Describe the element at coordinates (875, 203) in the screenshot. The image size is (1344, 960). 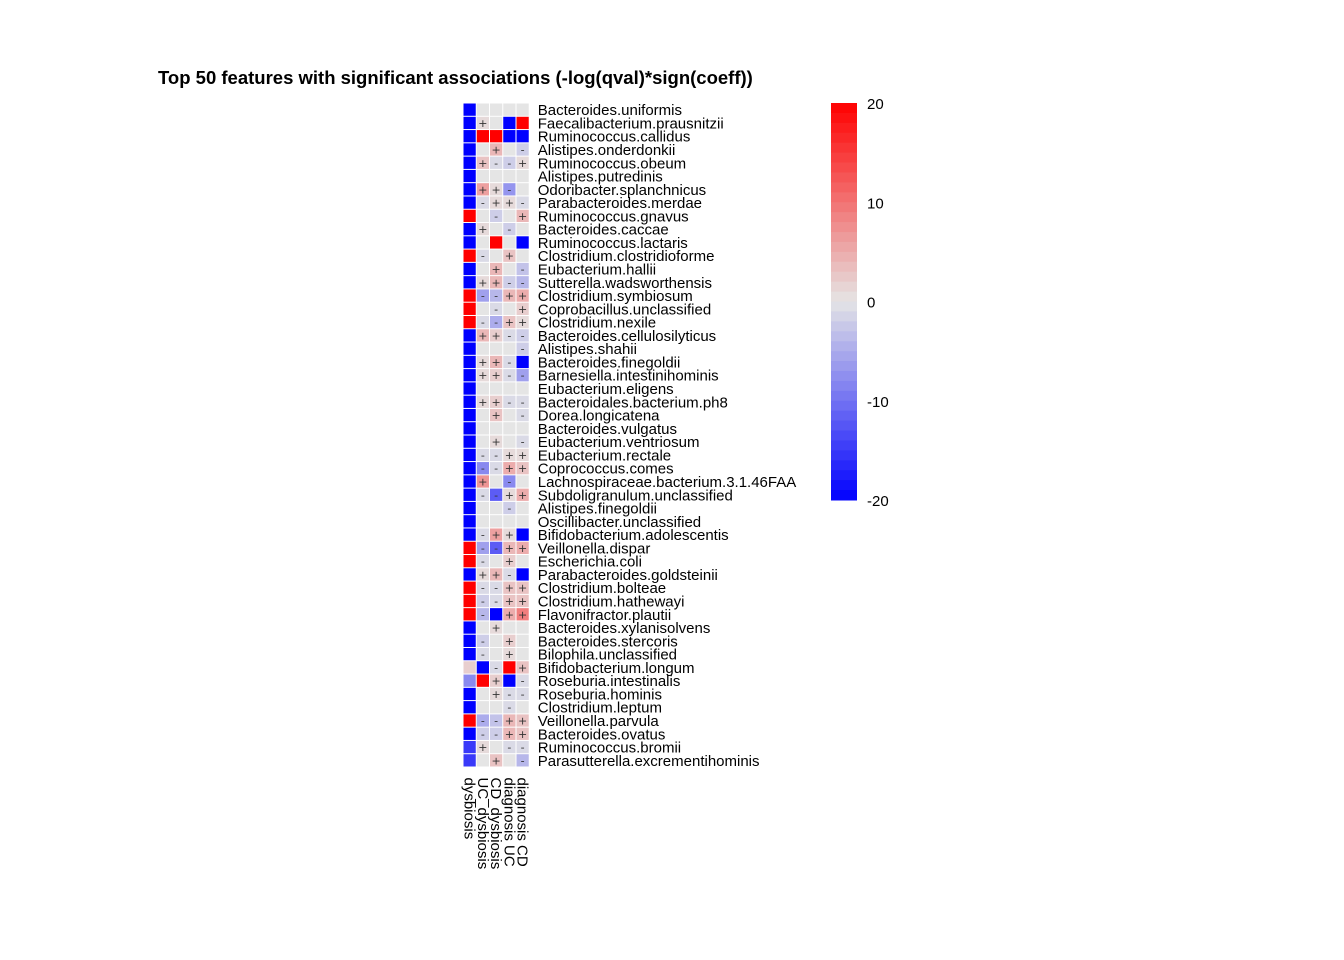
I see `colorbar-tick-label: 10` at that location.